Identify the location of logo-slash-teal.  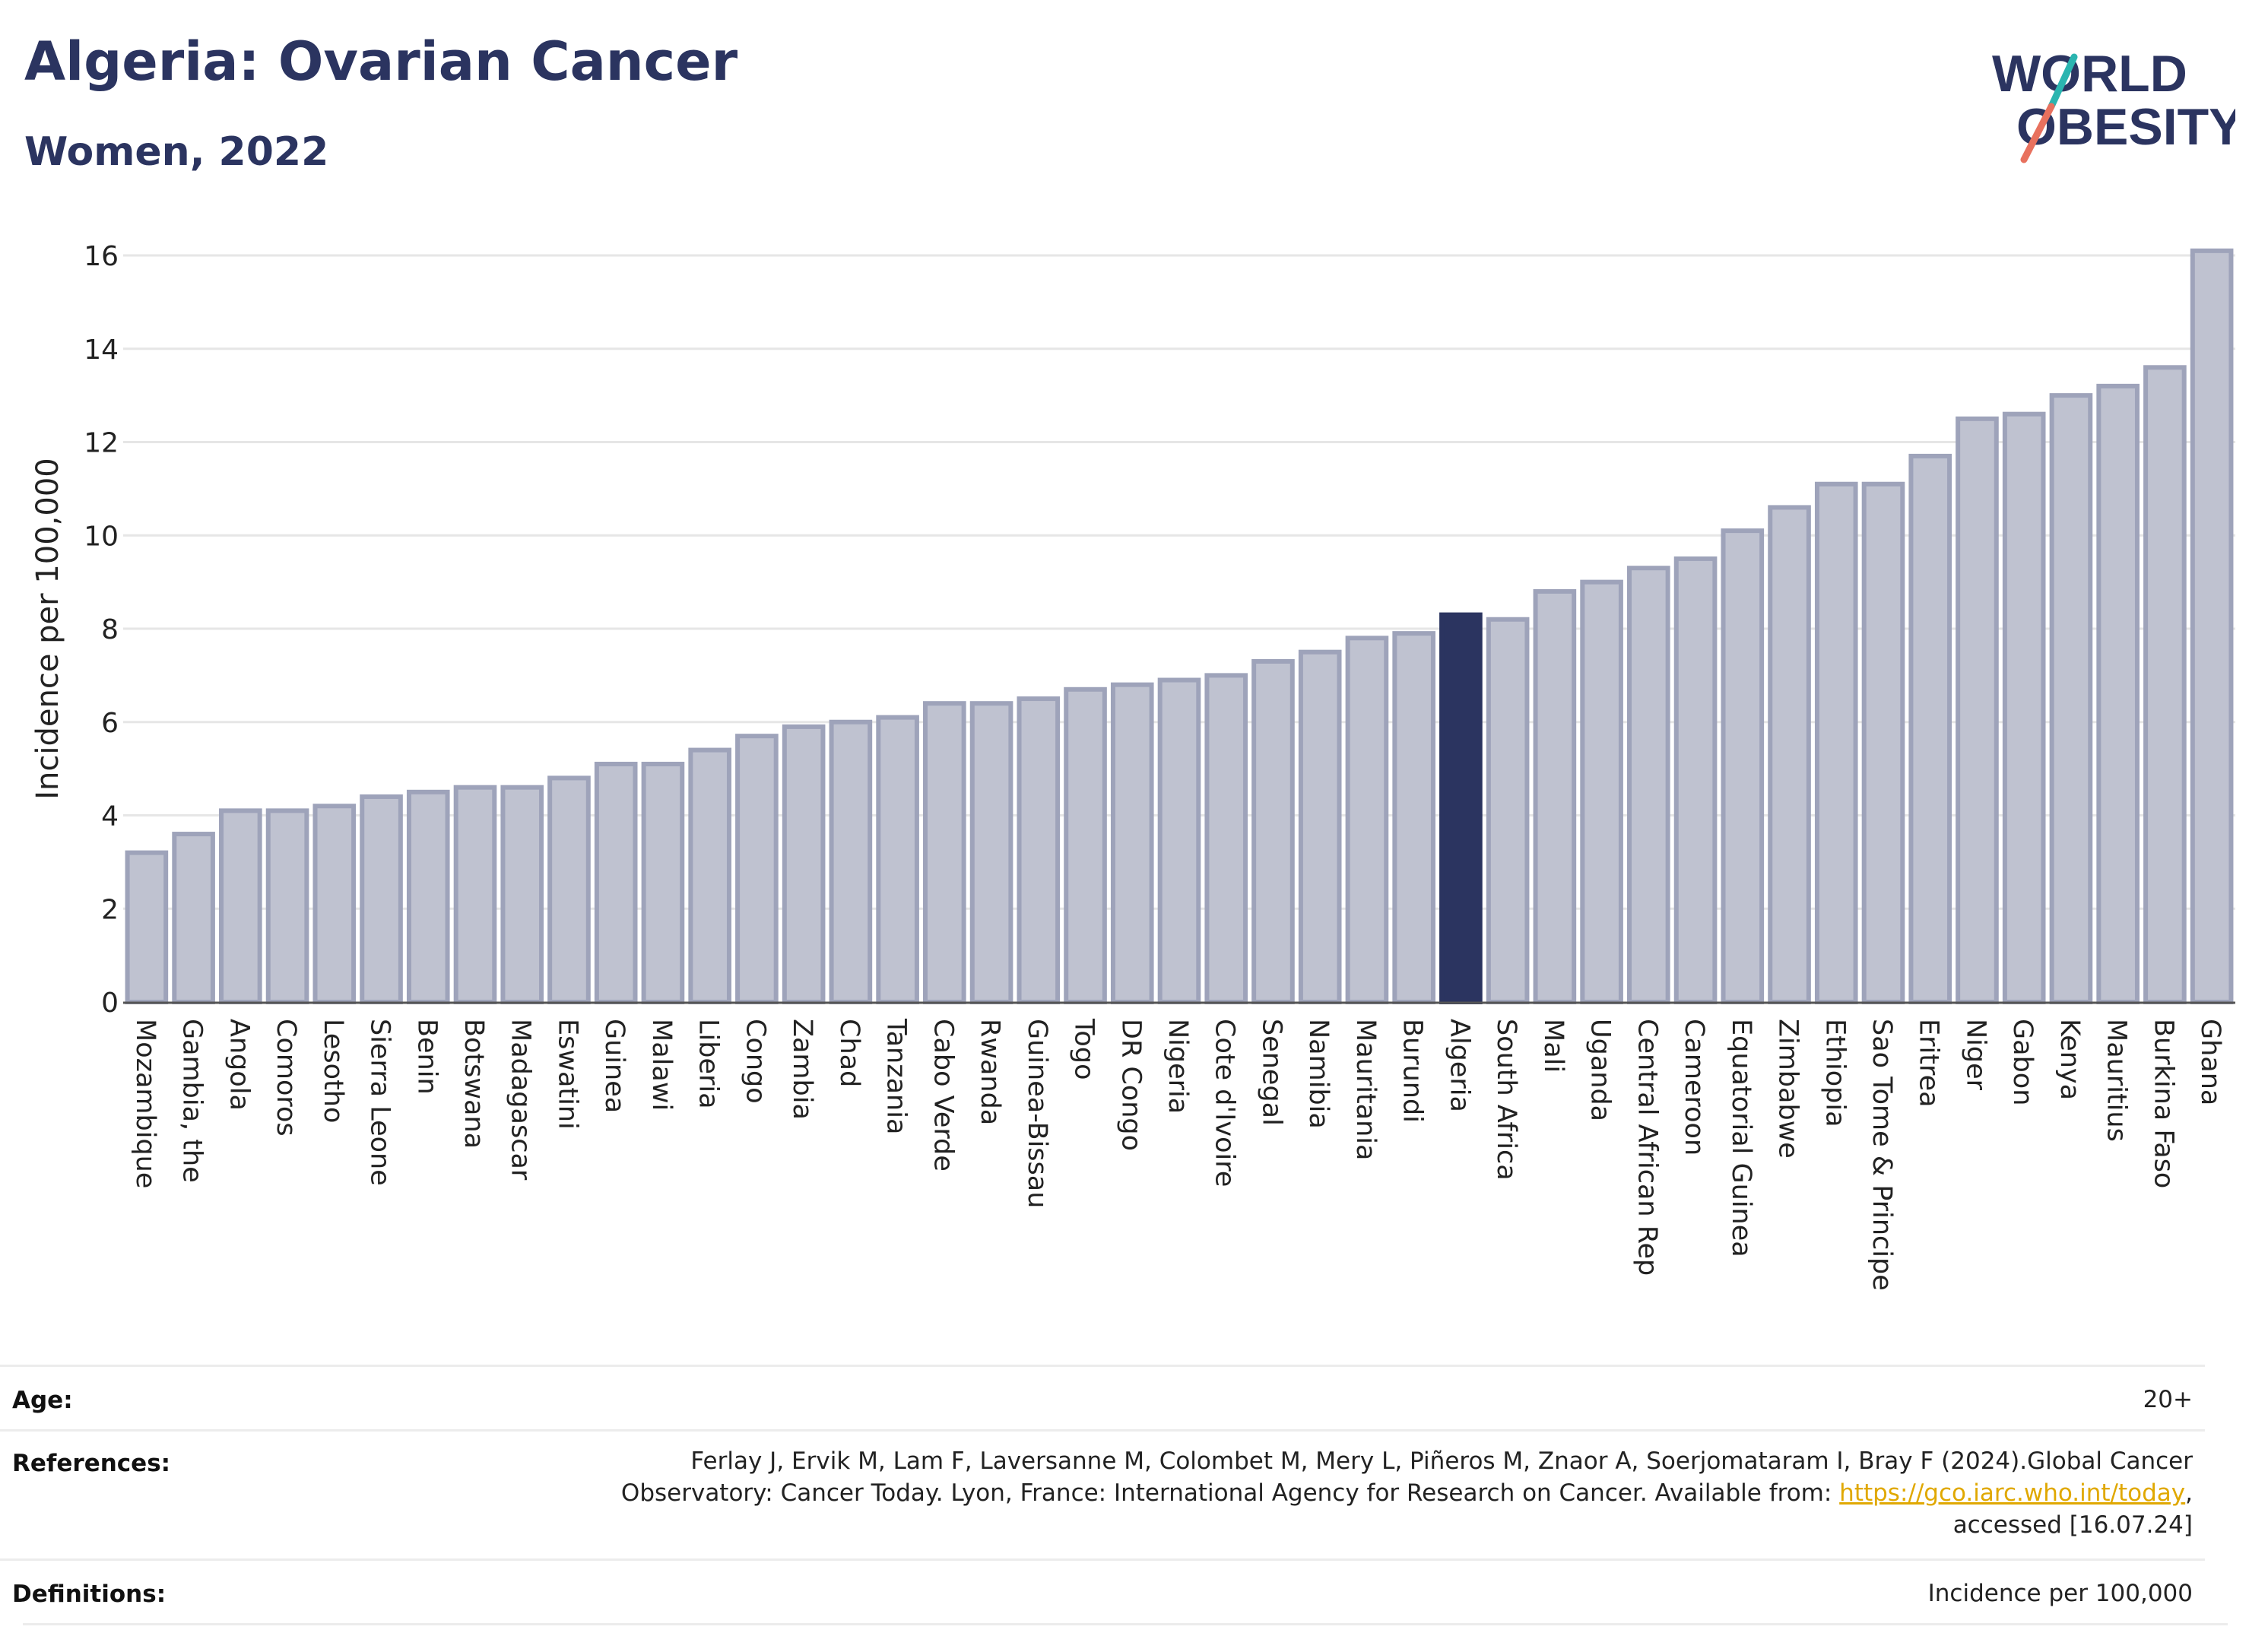
(2063, 81).